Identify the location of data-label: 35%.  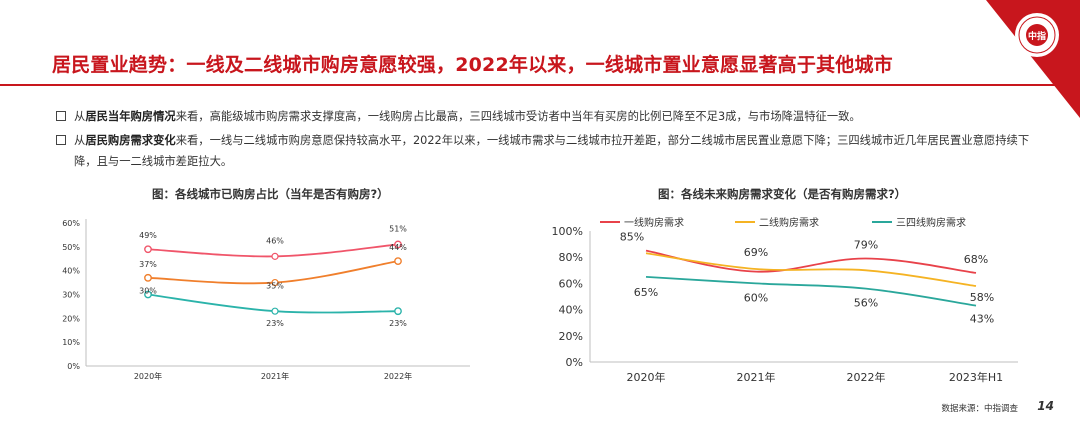
(275, 286).